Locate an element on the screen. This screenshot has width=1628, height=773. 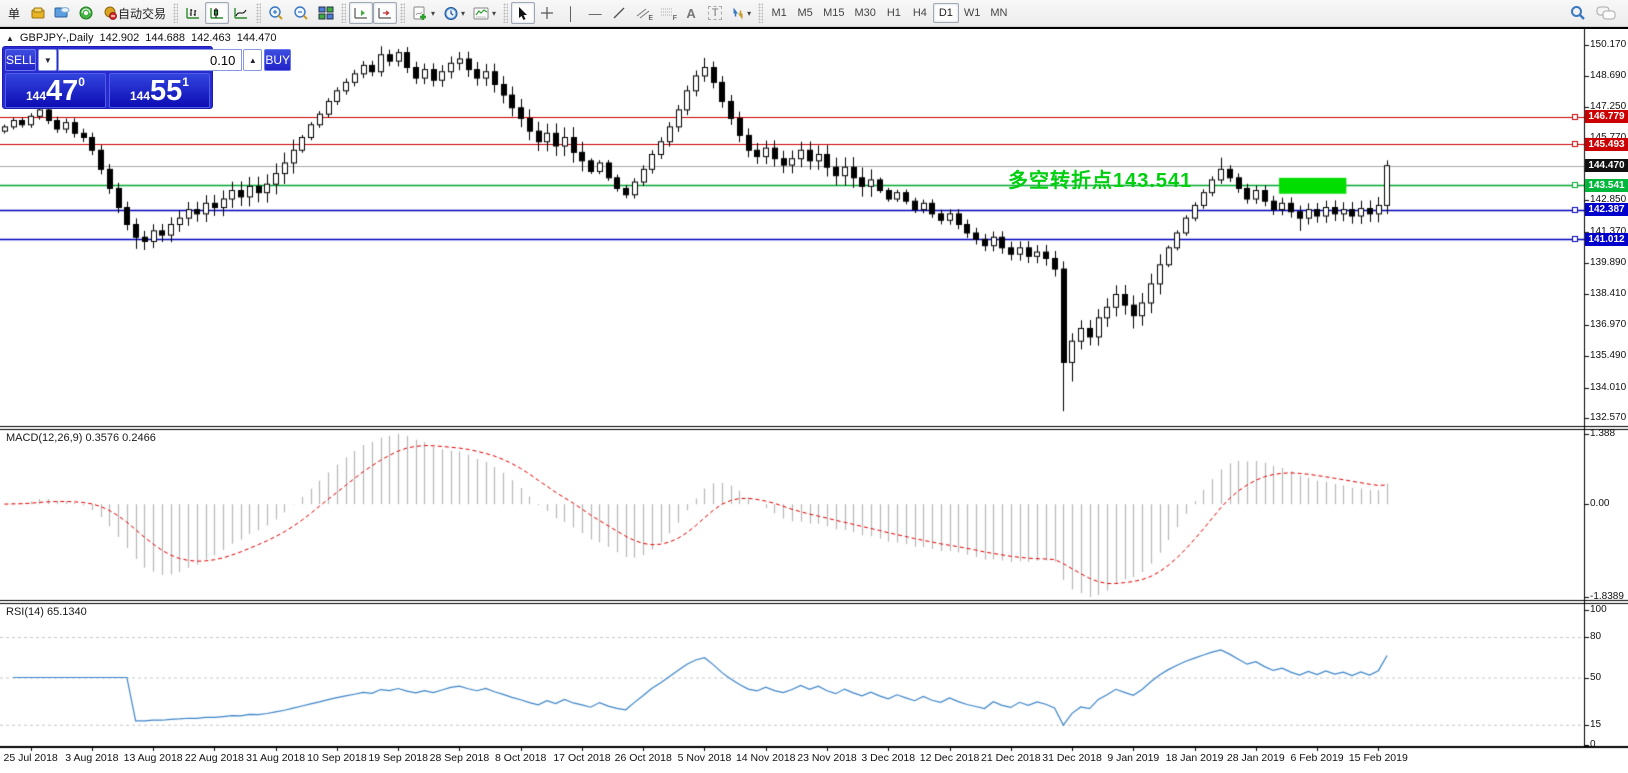
candlestick-chart-icon is located at coordinates (217, 13).